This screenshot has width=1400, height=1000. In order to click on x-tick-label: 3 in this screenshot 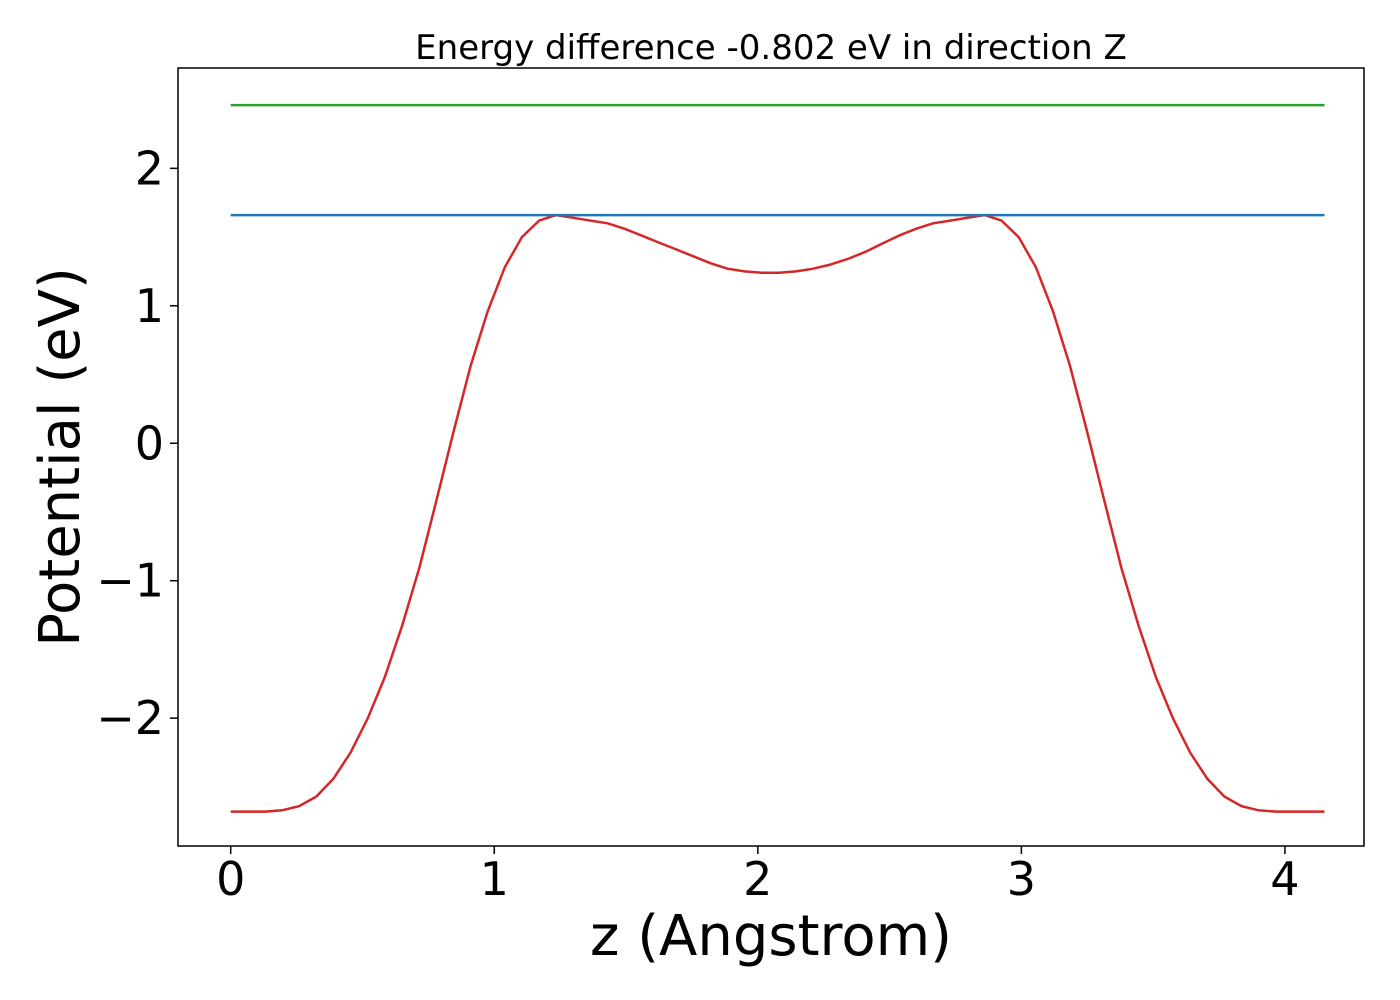, I will do `click(1021, 879)`.